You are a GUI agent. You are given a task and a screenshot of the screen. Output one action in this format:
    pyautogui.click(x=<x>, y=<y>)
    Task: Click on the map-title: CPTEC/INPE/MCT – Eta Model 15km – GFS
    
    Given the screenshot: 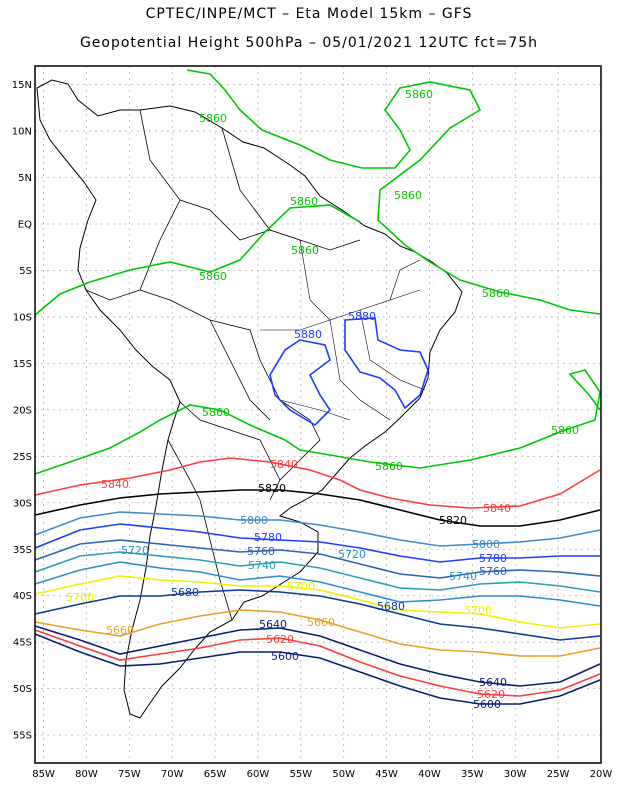 What is the action you would take?
    pyautogui.click(x=309, y=14)
    